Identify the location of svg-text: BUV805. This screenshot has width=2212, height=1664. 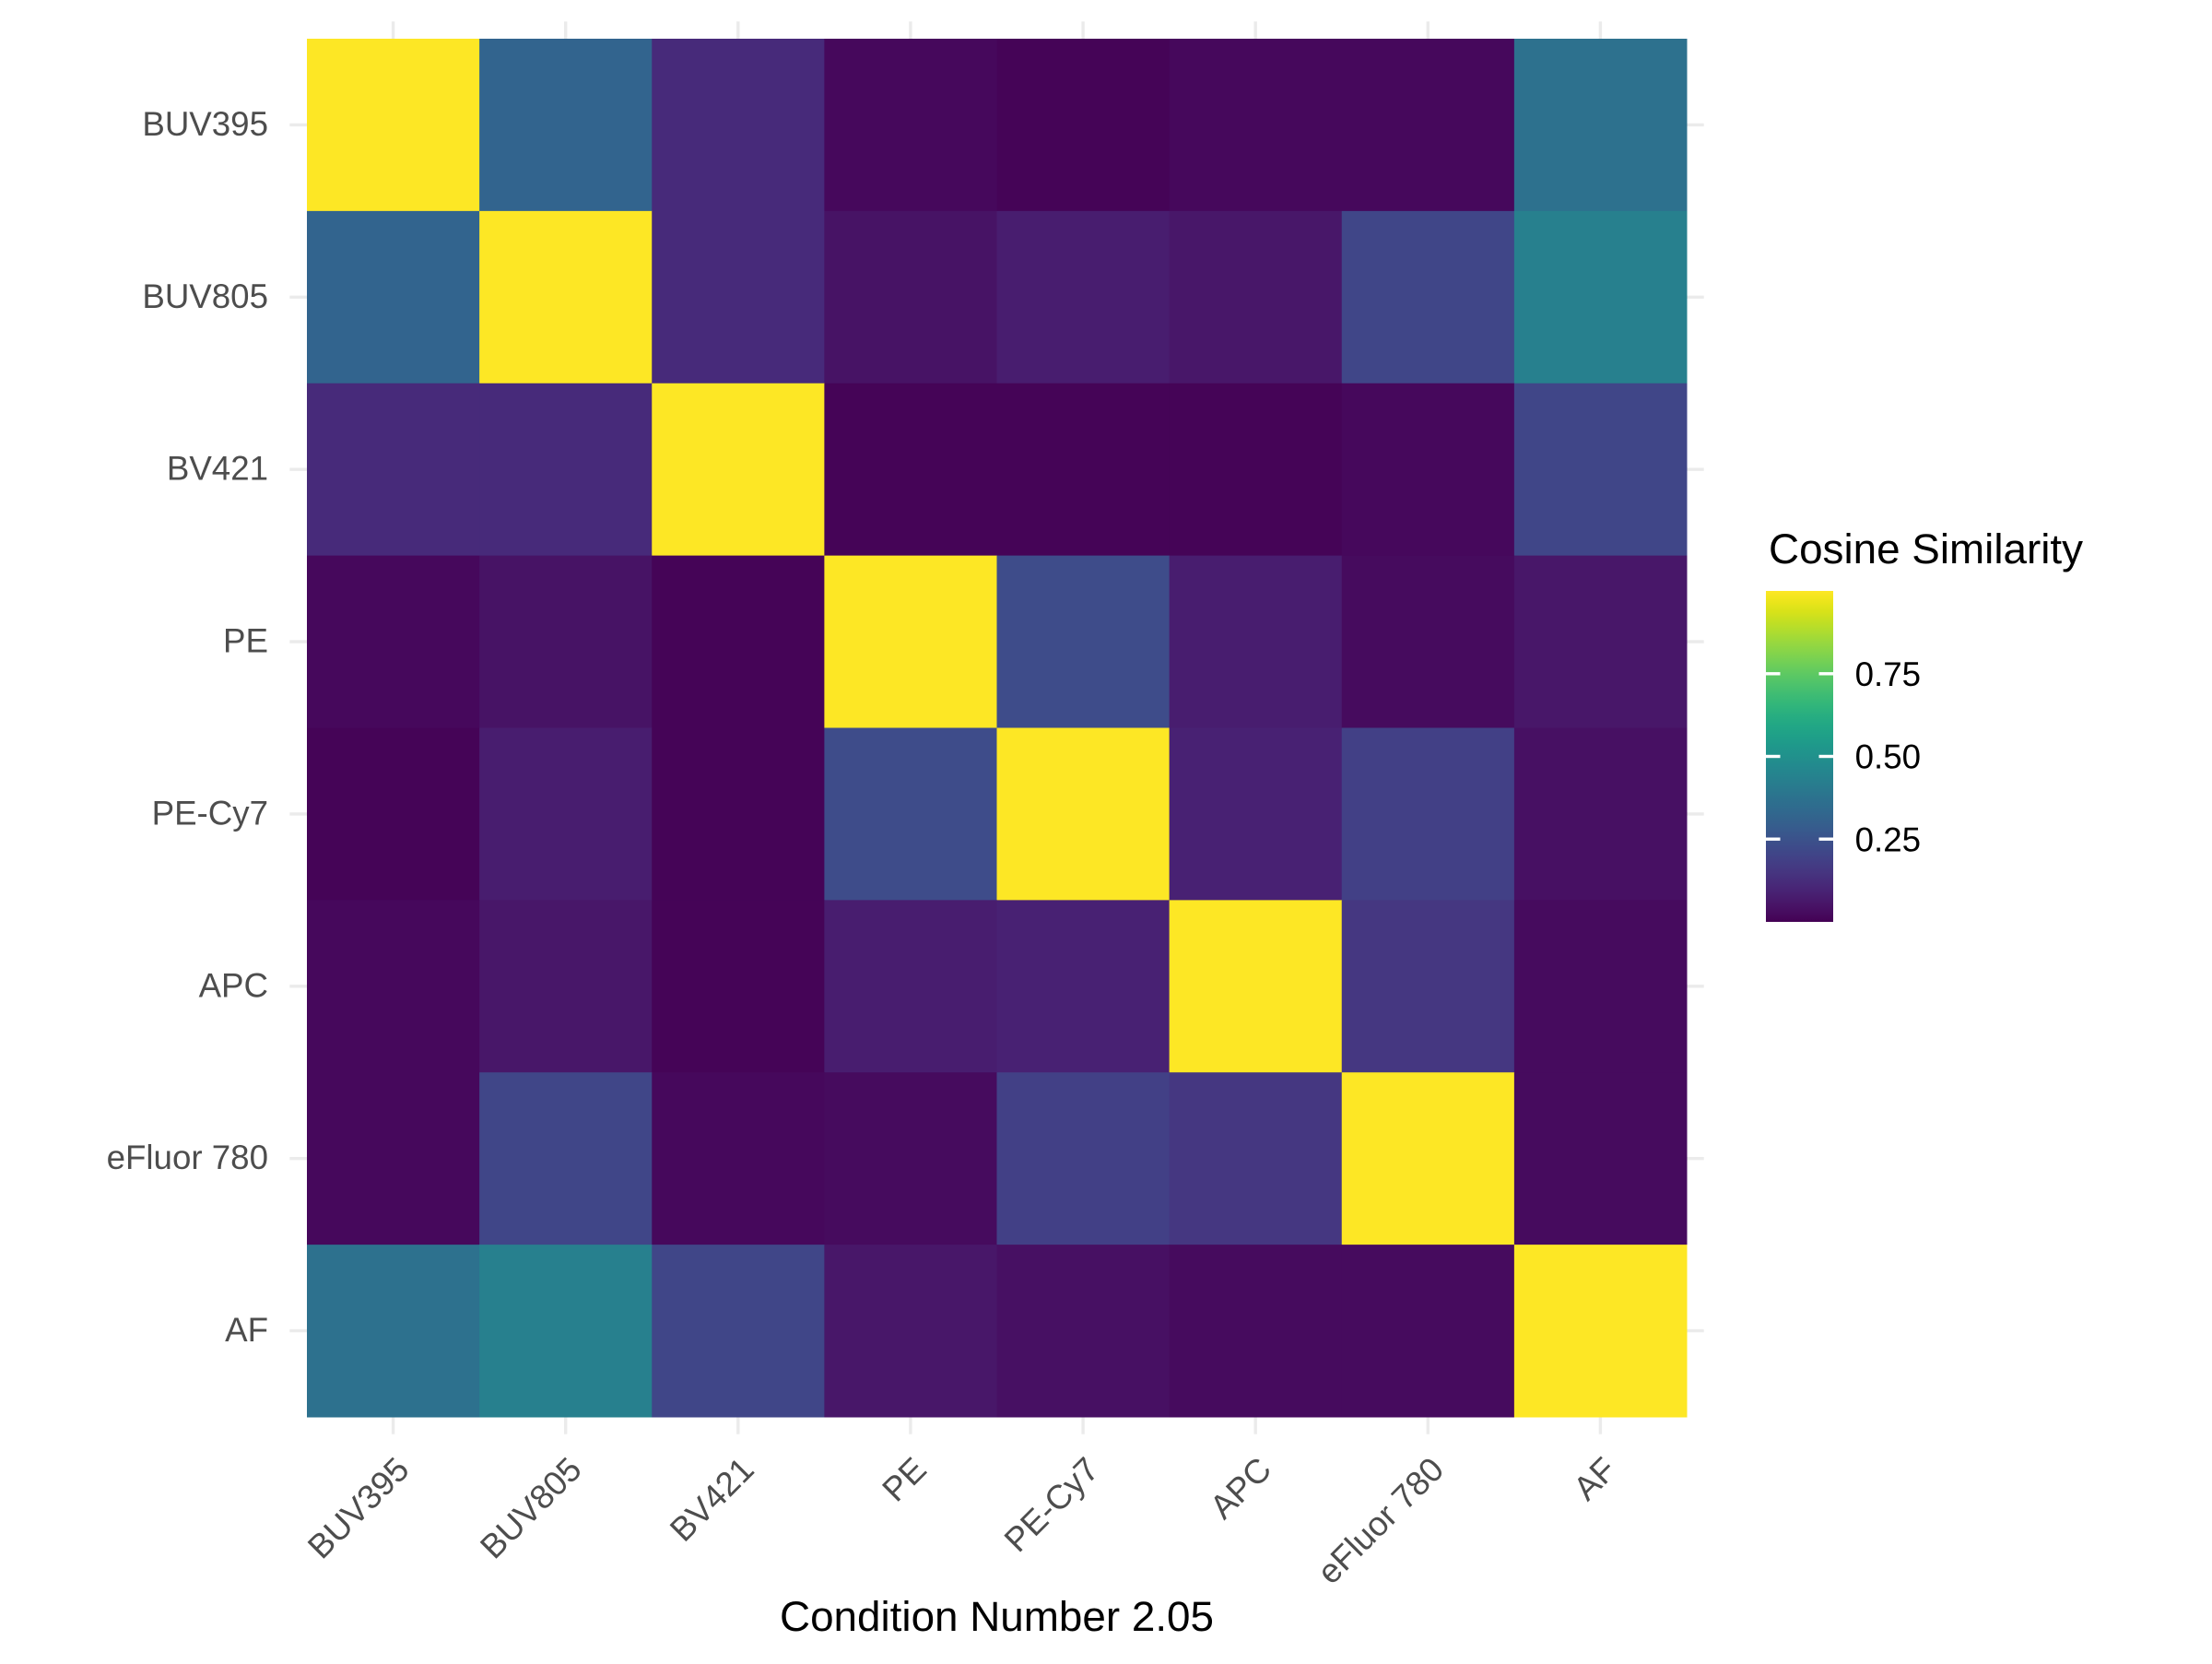
(205, 296).